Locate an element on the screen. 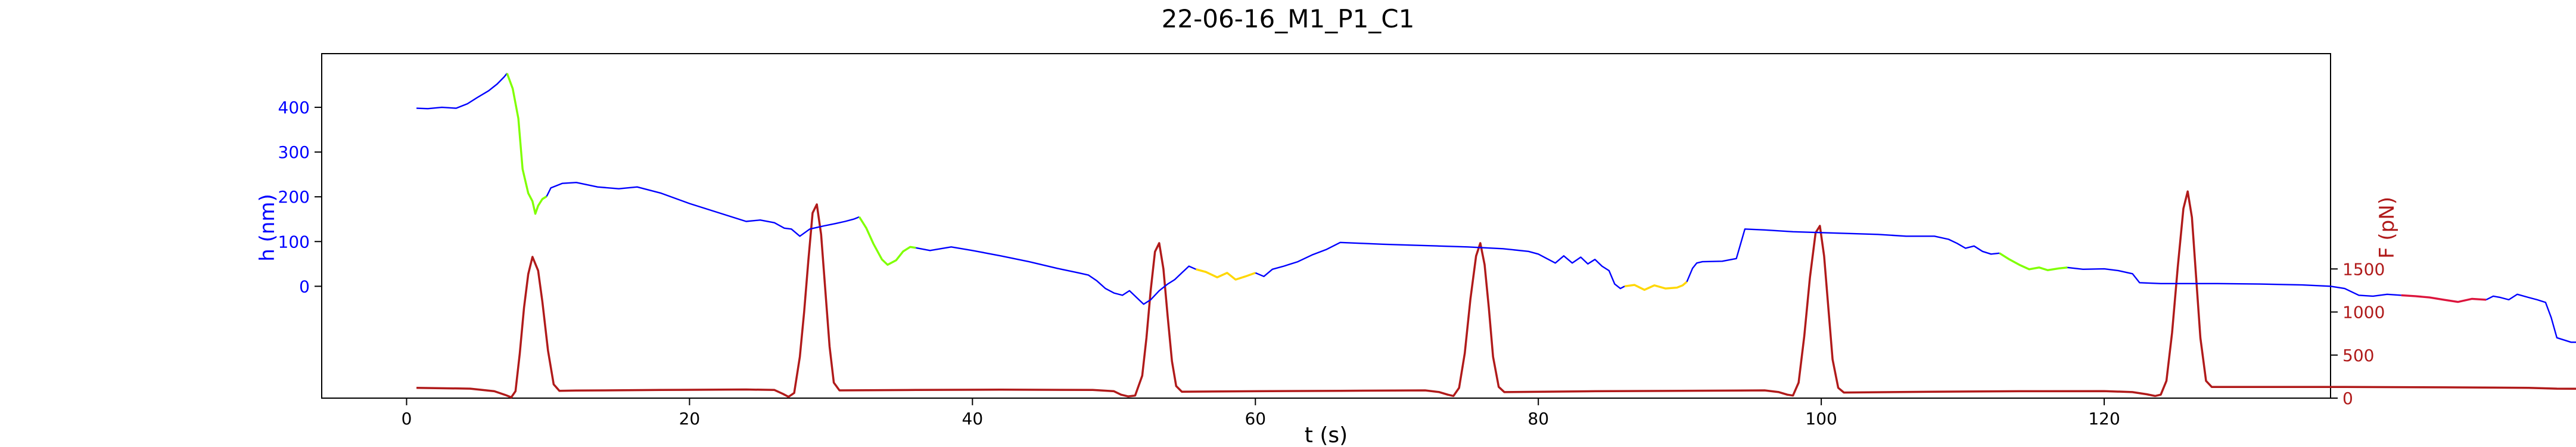  left-tick-label: 400 is located at coordinates (294, 107).